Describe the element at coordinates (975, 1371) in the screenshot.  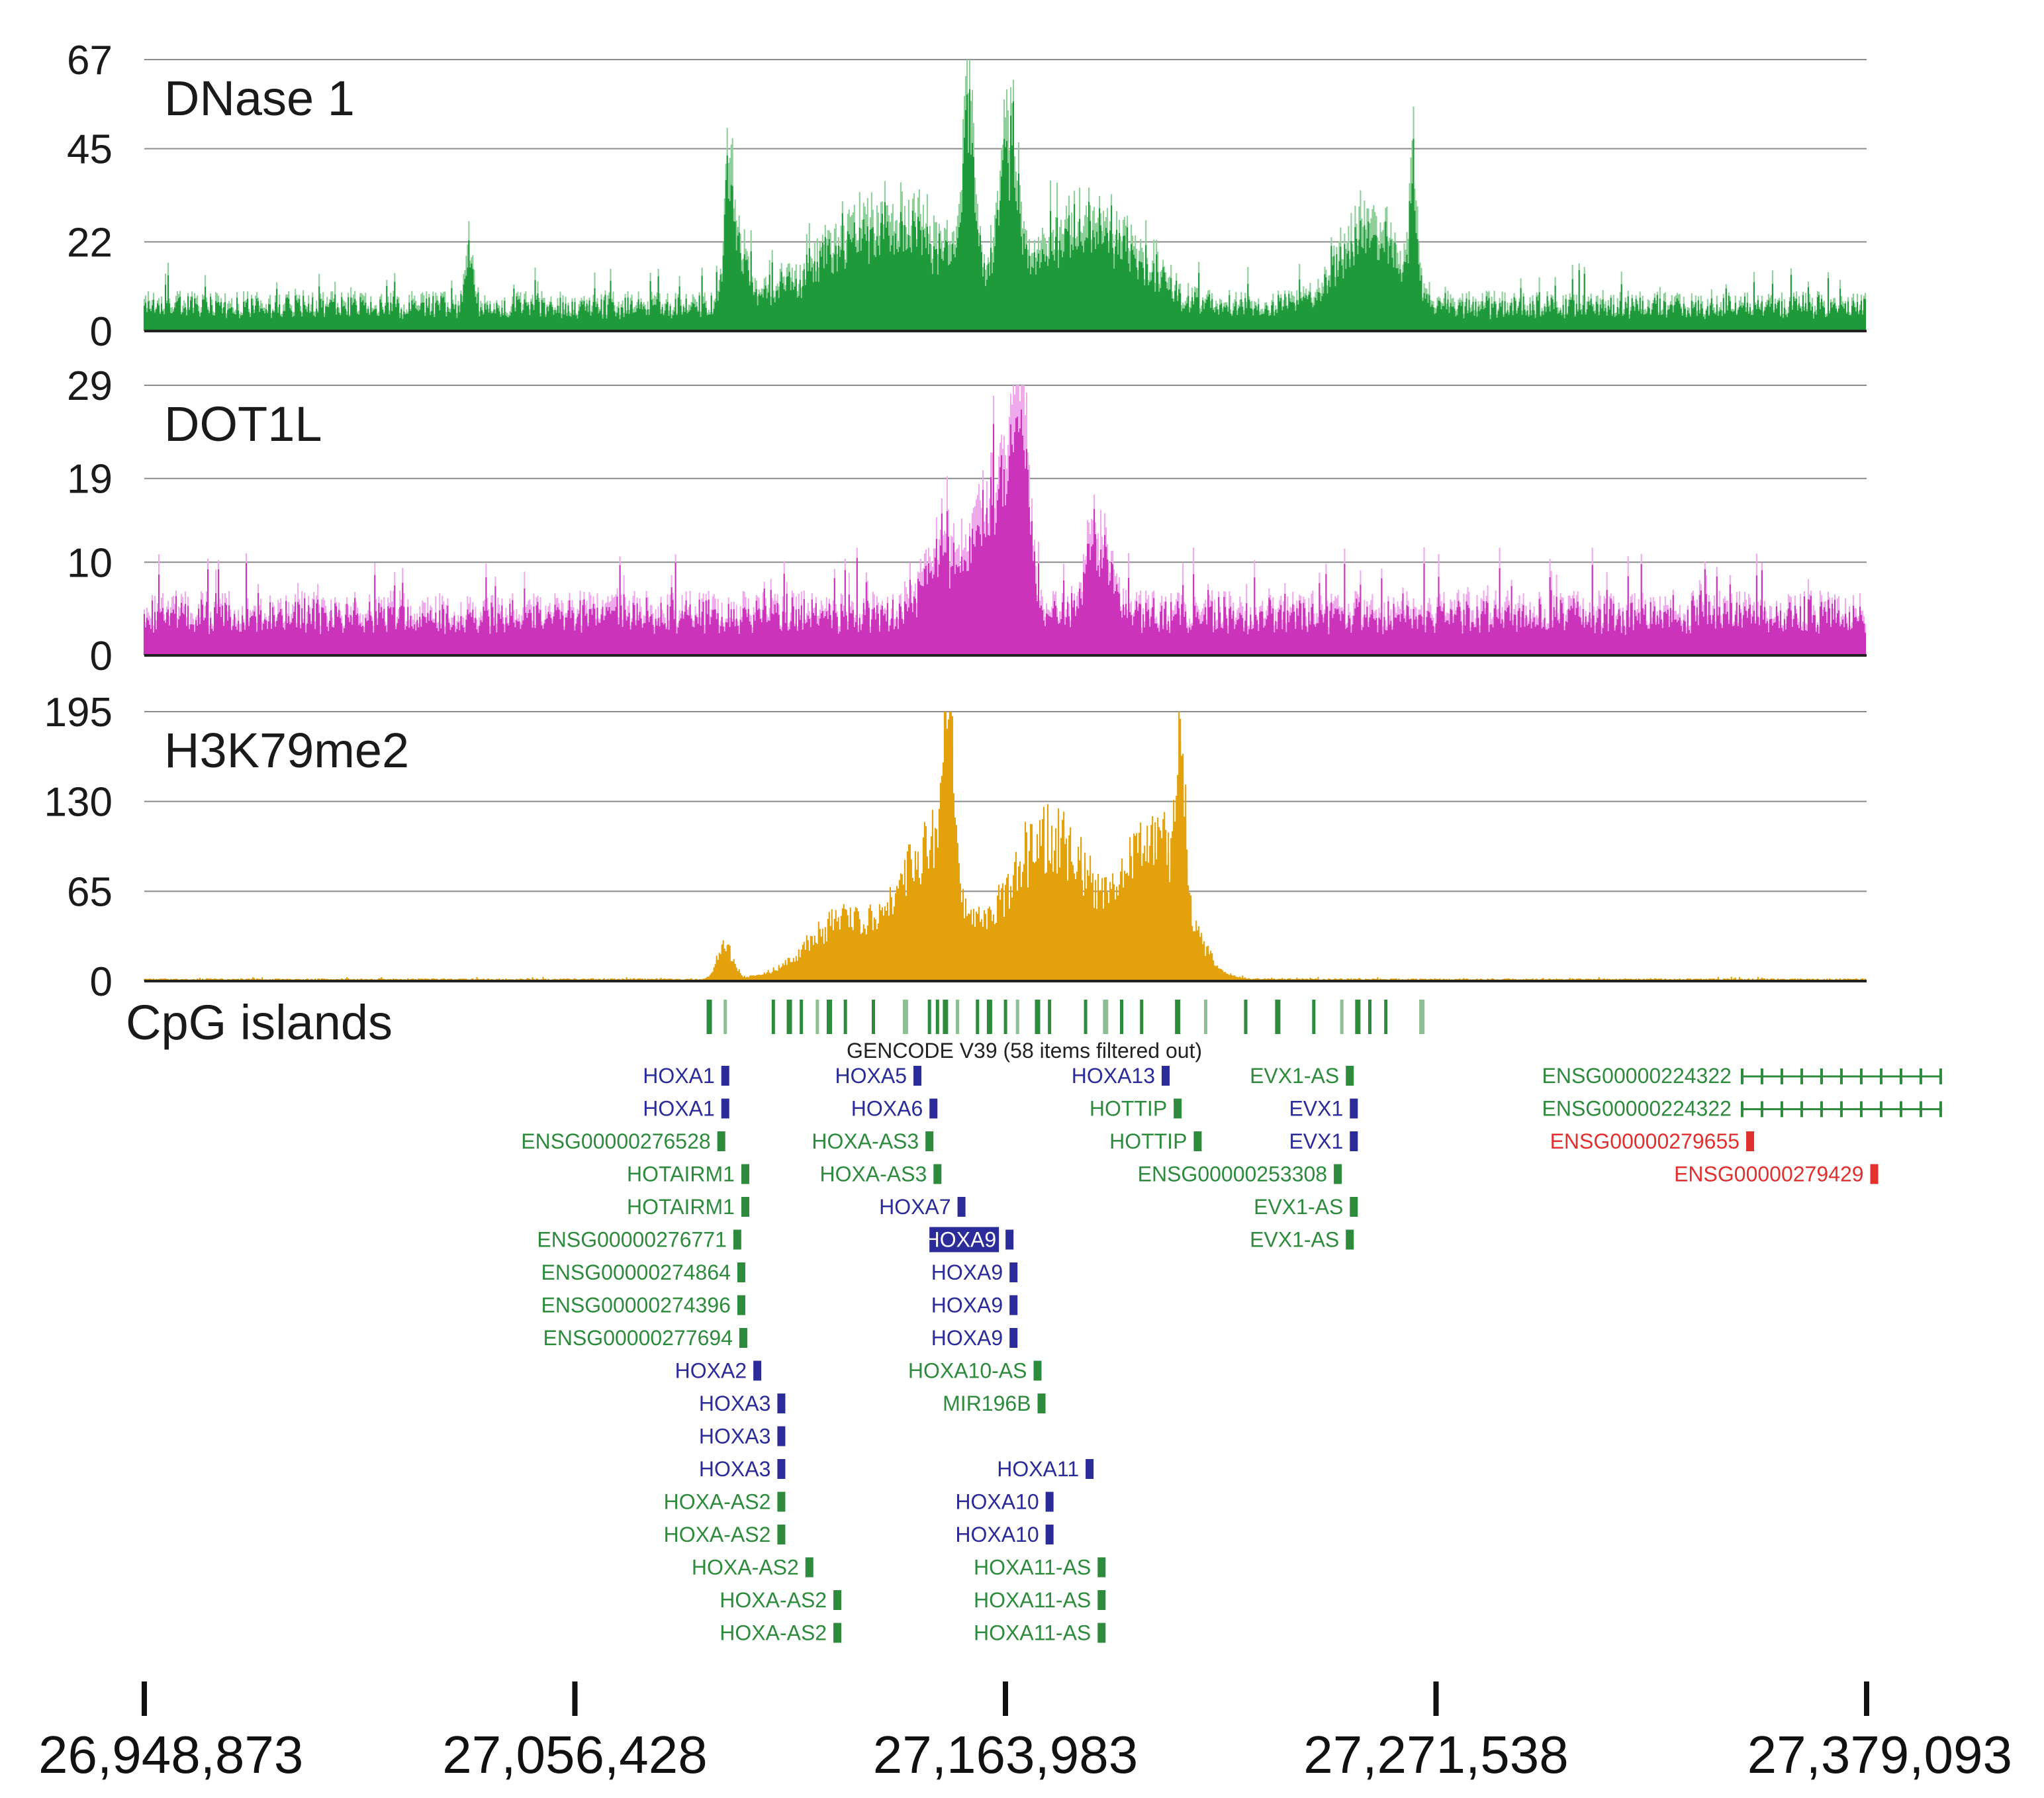
I see `gene-hoxa10-as: HOXA10-AS` at that location.